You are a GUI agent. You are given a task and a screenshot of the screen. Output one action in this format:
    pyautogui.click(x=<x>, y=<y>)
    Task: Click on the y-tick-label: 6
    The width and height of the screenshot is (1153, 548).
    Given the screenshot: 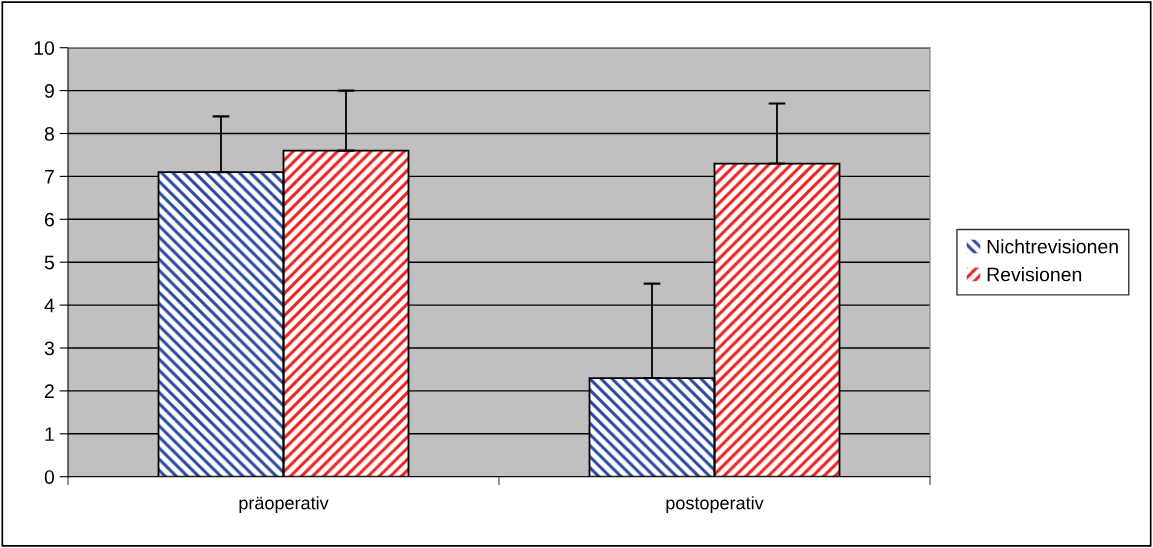 What is the action you would take?
    pyautogui.click(x=49, y=219)
    